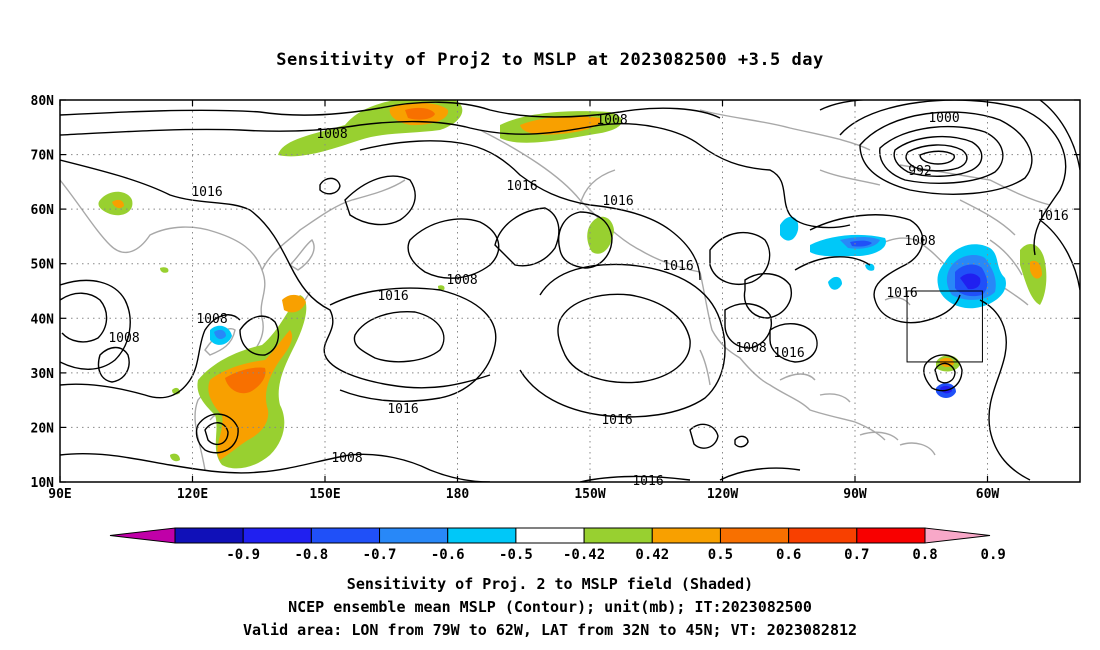 The height and width of the screenshot is (650, 1100). I want to click on colorbar-label: -0.9, so click(243, 555).